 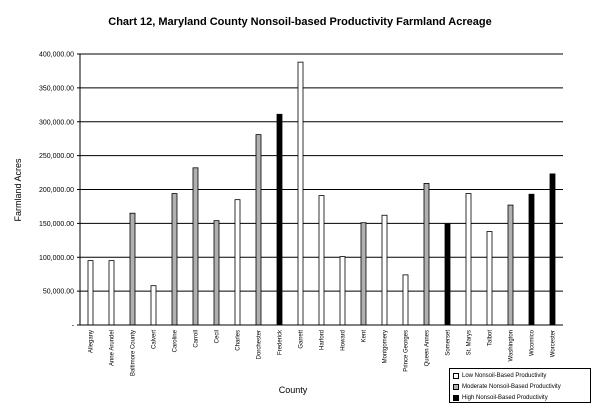 I want to click on y-tick-label: 150,000.00, so click(x=56, y=224).